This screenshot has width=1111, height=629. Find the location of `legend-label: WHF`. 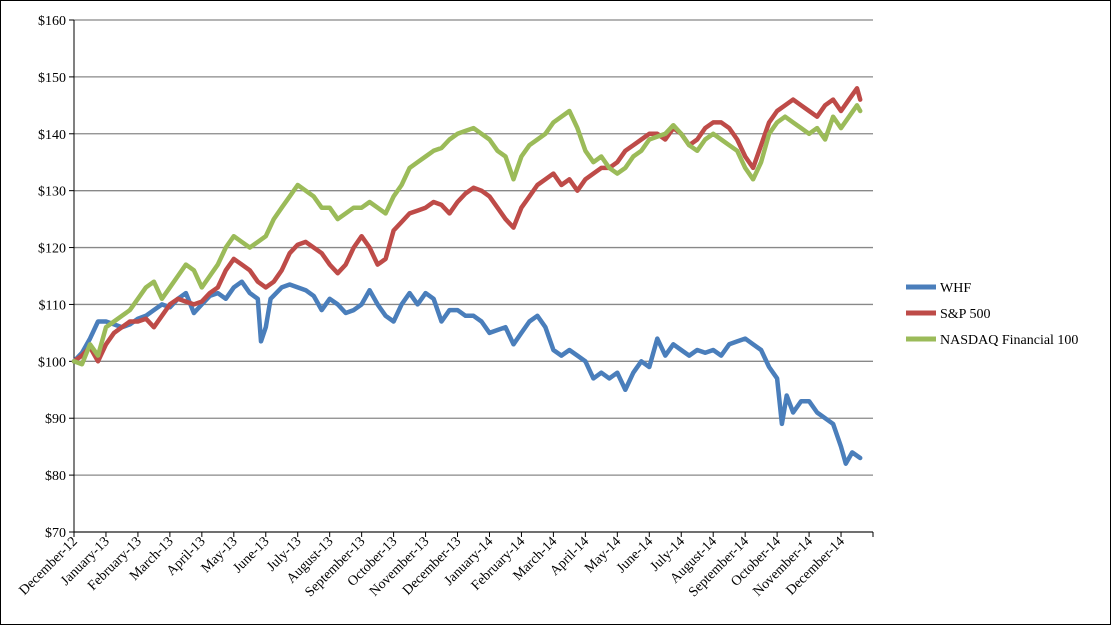

legend-label: WHF is located at coordinates (955, 288).